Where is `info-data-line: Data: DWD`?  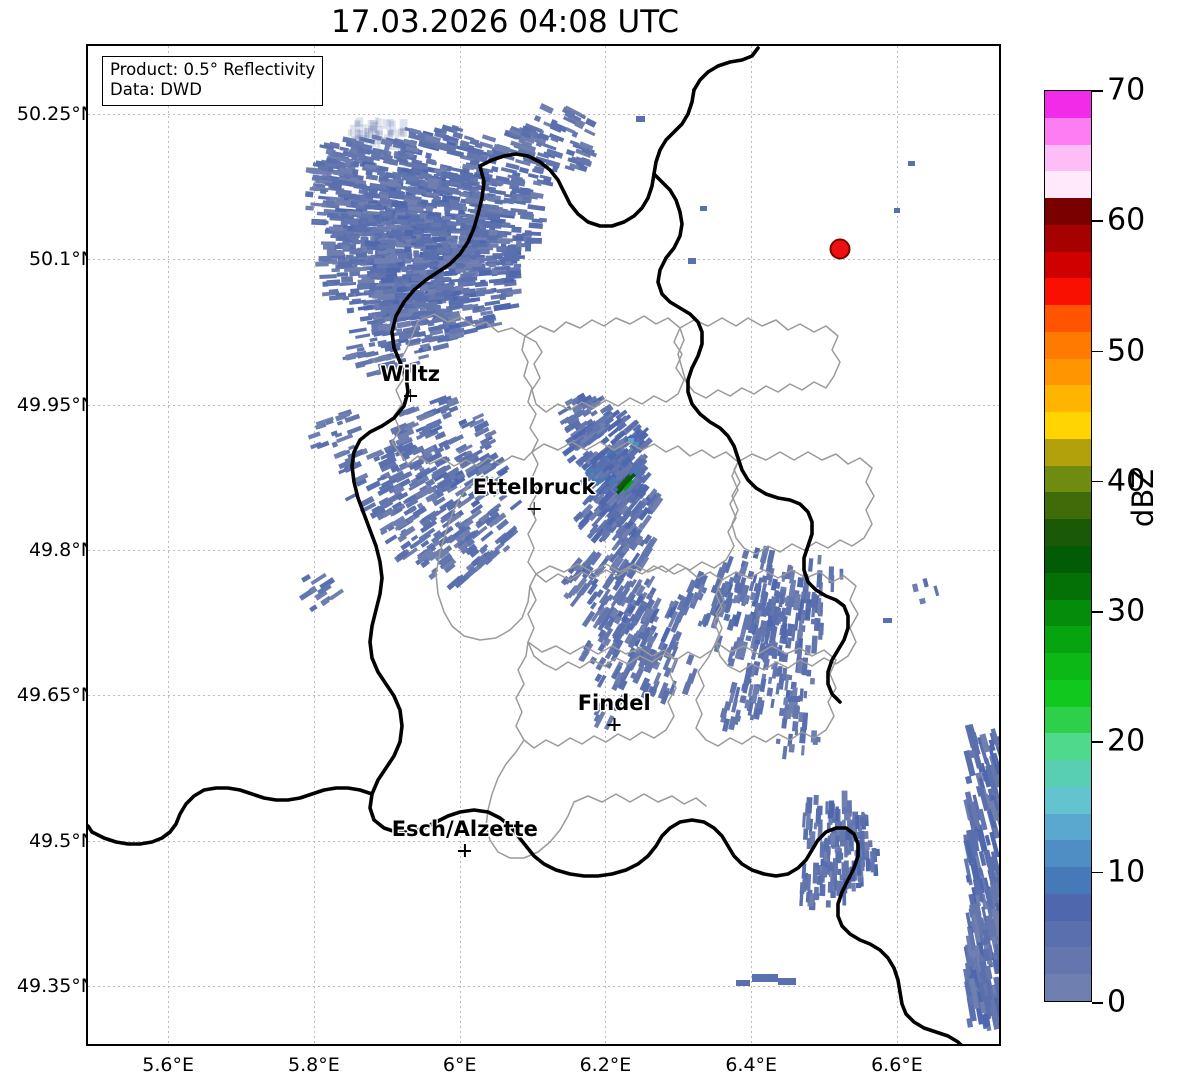
info-data-line: Data: DWD is located at coordinates (156, 90).